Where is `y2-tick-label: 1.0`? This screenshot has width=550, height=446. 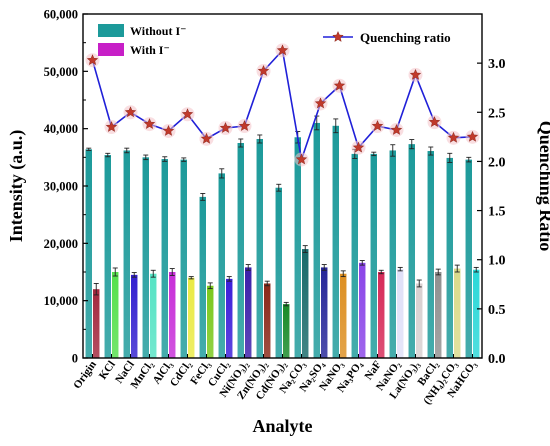 y2-tick-label: 1.0 is located at coordinates (497, 261).